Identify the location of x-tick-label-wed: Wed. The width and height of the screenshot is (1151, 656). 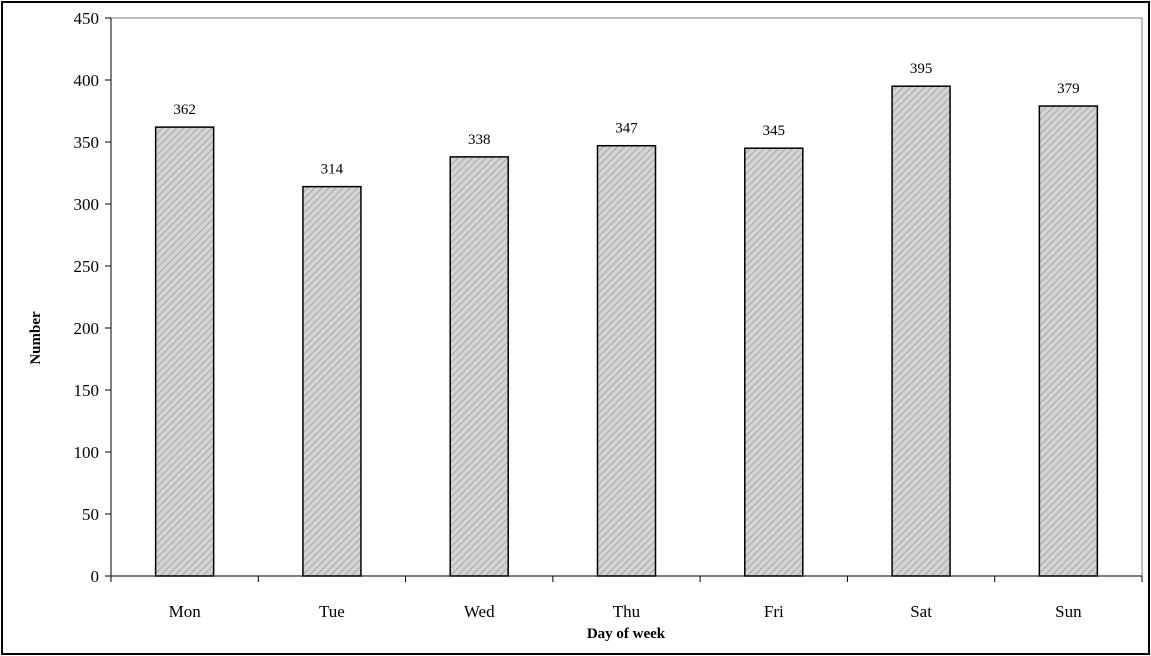
(479, 611).